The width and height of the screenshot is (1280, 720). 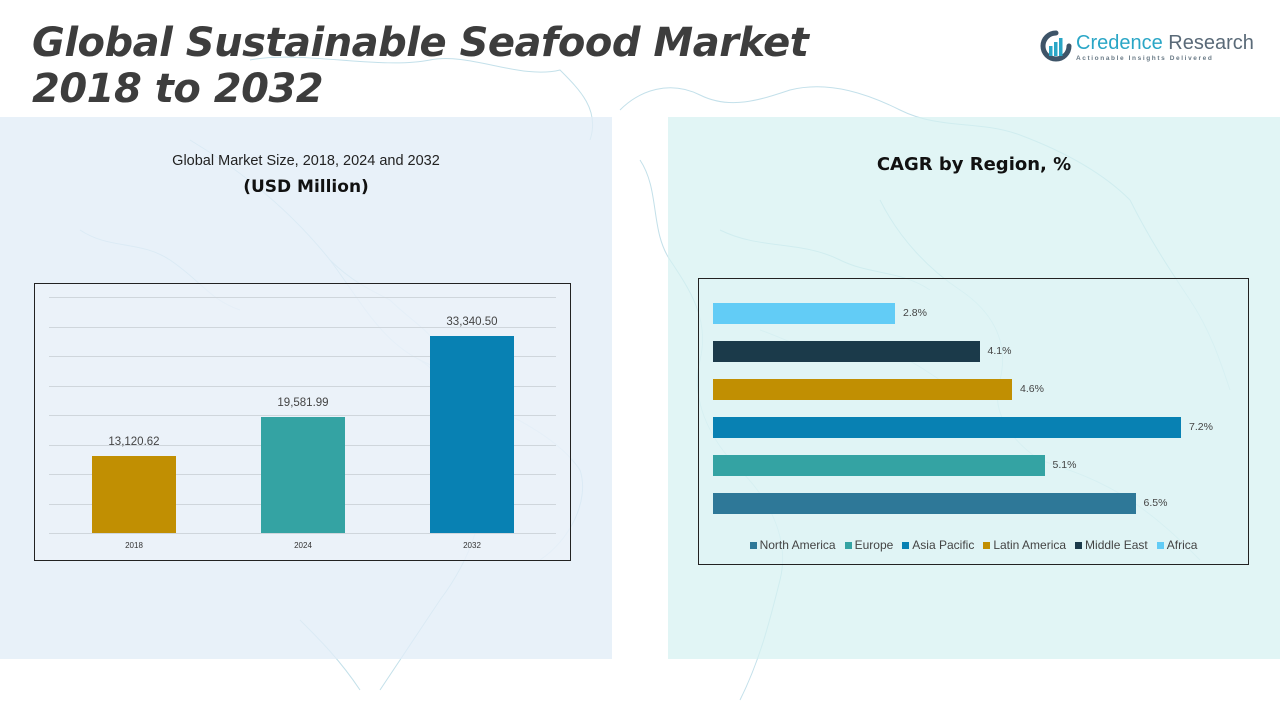 What do you see at coordinates (303, 545) in the screenshot?
I see `x-axis-tick-label: 2024` at bounding box center [303, 545].